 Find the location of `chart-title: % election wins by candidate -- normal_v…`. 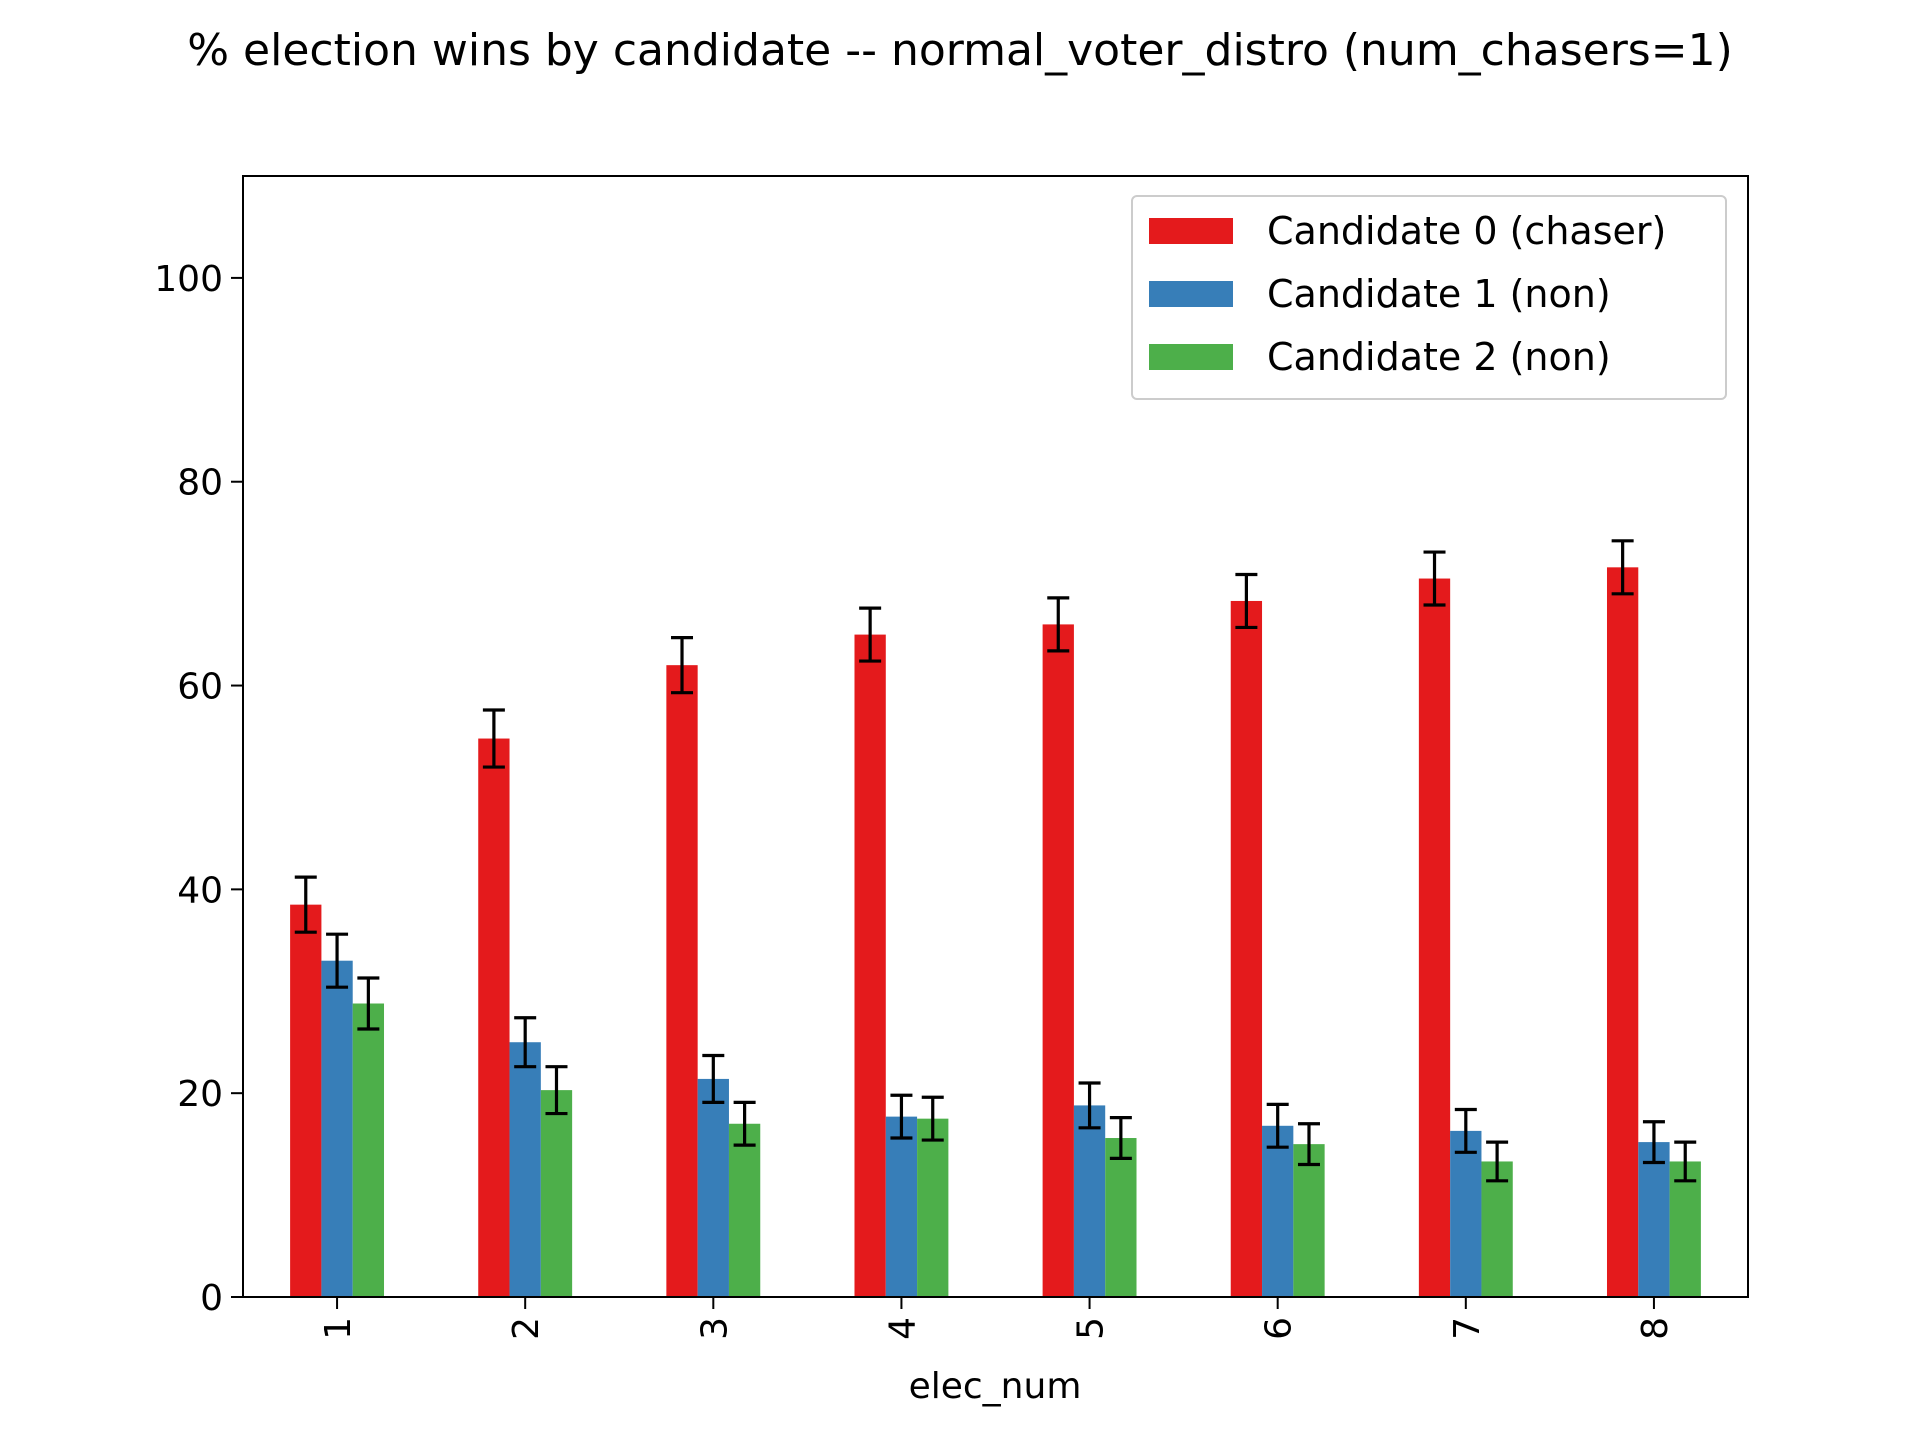

chart-title: % election wins by candidate -- normal_v… is located at coordinates (960, 50).